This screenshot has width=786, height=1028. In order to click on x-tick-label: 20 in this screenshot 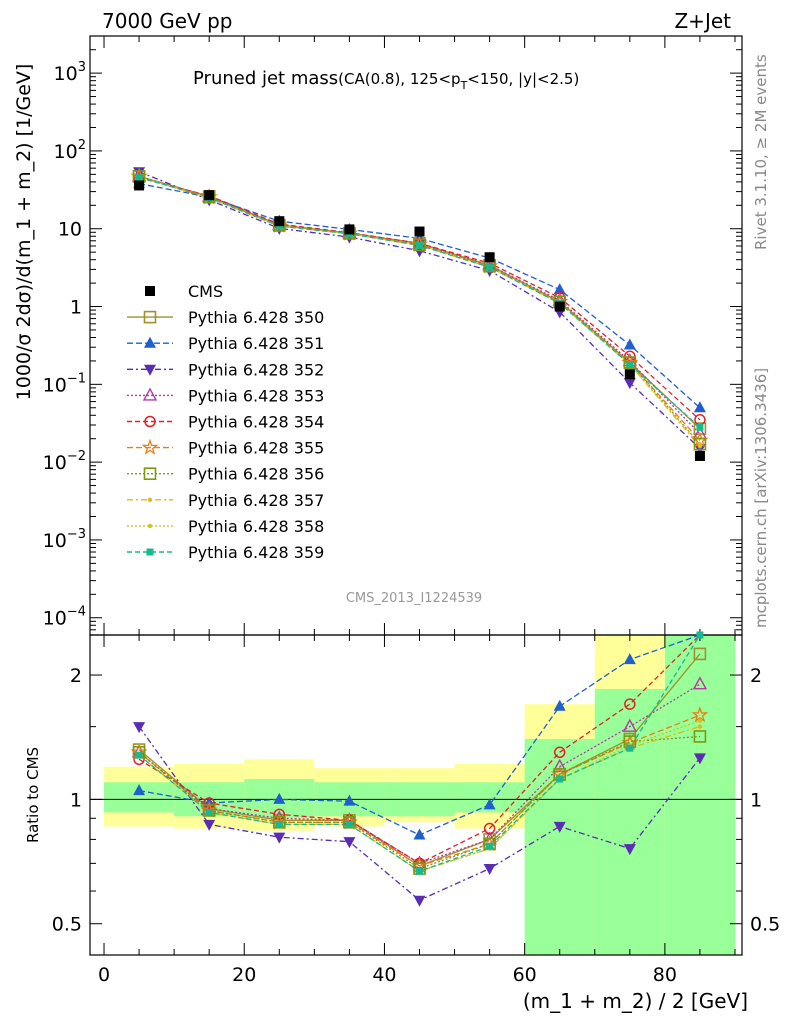, I will do `click(244, 975)`.